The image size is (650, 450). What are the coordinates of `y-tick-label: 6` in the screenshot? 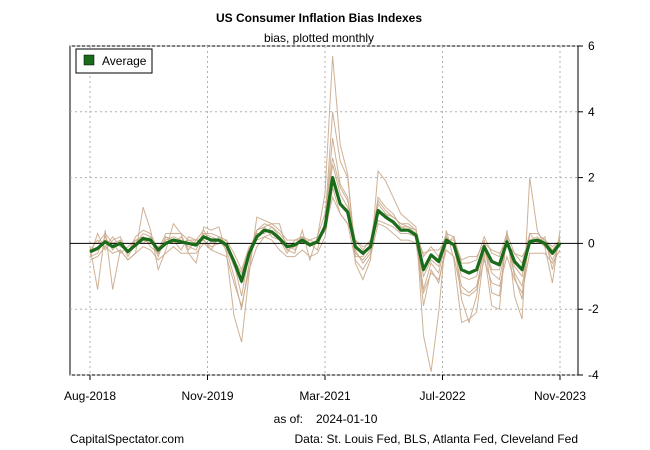 It's located at (591, 46).